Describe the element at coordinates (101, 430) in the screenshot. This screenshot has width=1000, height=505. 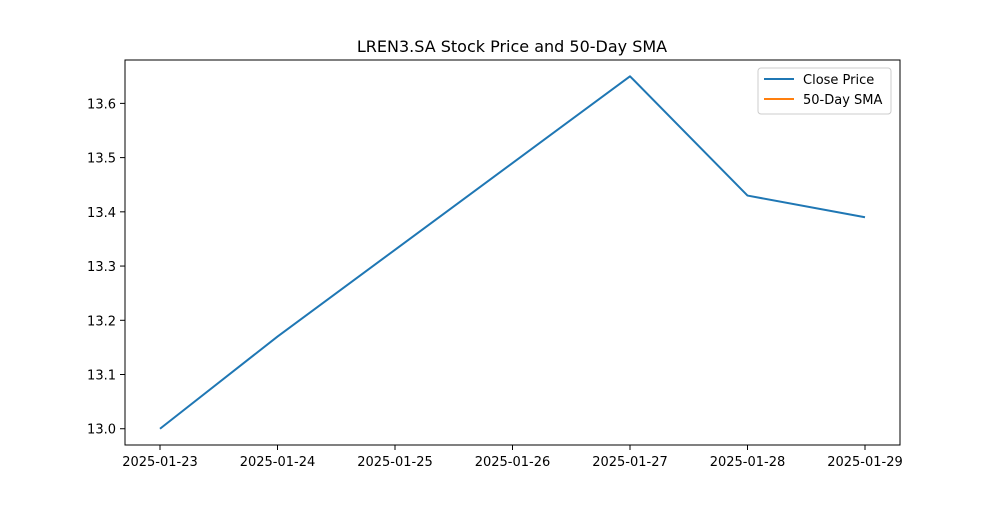
I see `y-tick-label: 13.0` at that location.